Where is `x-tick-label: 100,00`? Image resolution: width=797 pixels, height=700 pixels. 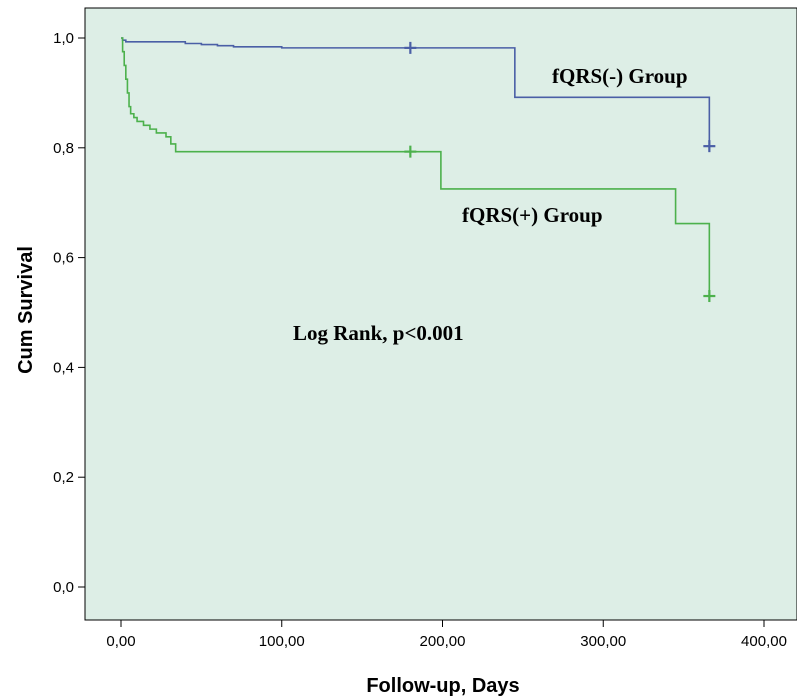 x-tick-label: 100,00 is located at coordinates (282, 641).